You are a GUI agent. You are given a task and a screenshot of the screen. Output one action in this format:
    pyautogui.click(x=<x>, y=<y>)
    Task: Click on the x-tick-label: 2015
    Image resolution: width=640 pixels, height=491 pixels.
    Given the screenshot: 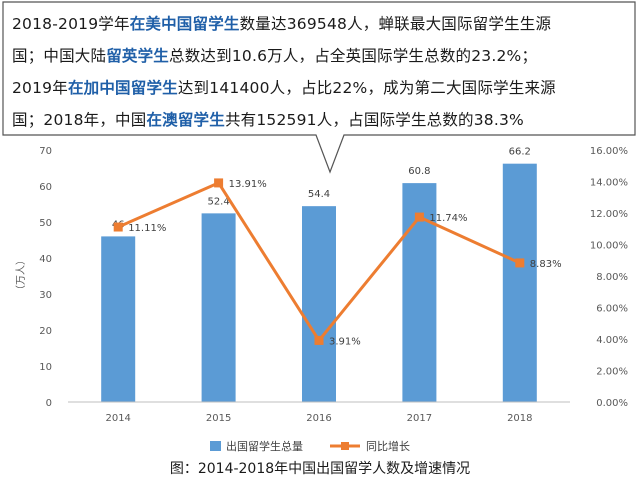 What is the action you would take?
    pyautogui.click(x=218, y=418)
    